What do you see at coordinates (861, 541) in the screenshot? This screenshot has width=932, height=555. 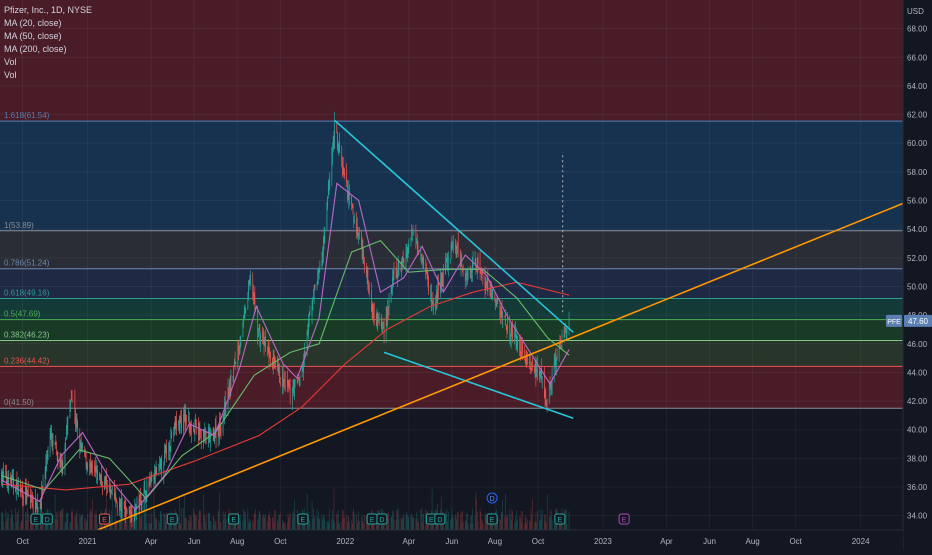 I see `time-tick: 2024` at bounding box center [861, 541].